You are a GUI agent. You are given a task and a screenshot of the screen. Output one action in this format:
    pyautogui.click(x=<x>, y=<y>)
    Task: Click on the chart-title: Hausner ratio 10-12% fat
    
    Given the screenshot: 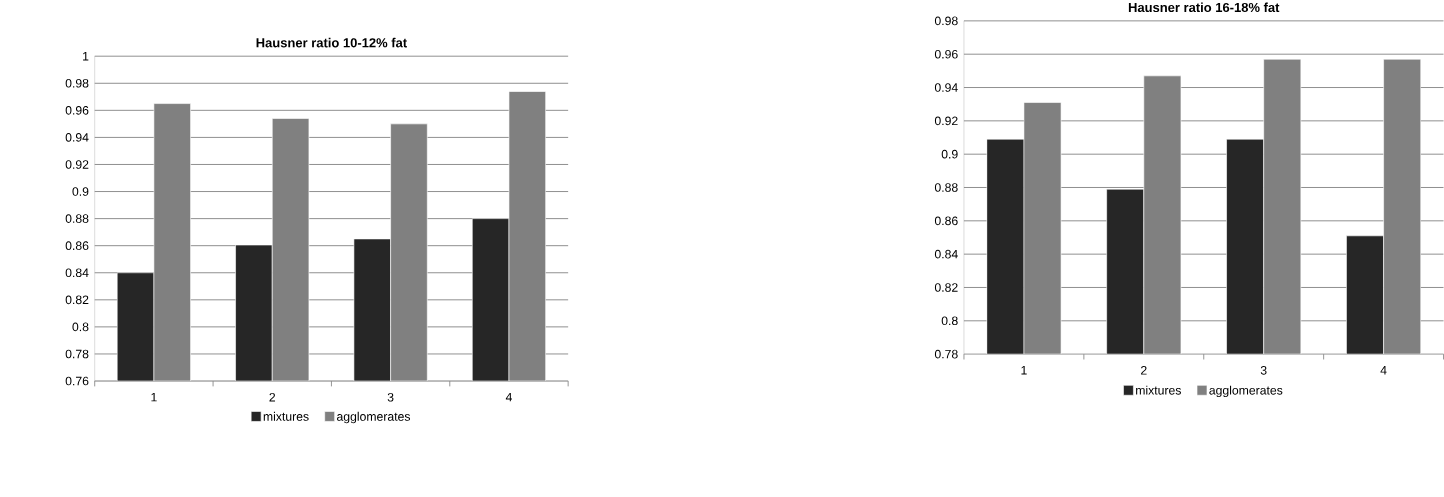 What is the action you would take?
    pyautogui.click(x=331, y=42)
    